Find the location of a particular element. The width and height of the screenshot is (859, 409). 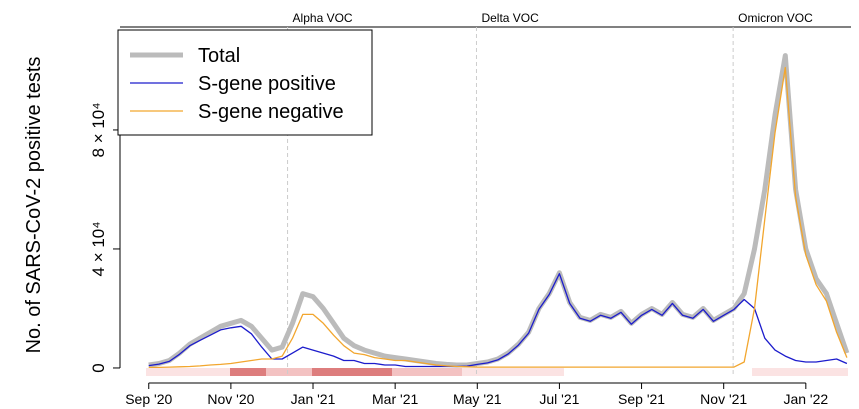

legend-label: S-gene positive is located at coordinates (267, 84).